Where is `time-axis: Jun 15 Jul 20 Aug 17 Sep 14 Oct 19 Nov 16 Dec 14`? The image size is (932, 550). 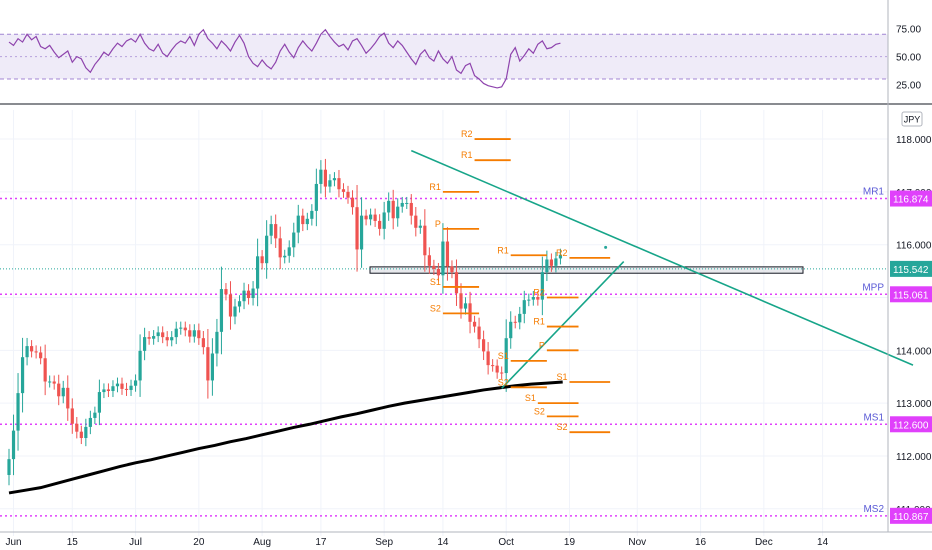 time-axis: Jun 15 Jul 20 Aug 17 Sep 14 Oct 19 Nov 16 Dec 14 is located at coordinates (466, 539).